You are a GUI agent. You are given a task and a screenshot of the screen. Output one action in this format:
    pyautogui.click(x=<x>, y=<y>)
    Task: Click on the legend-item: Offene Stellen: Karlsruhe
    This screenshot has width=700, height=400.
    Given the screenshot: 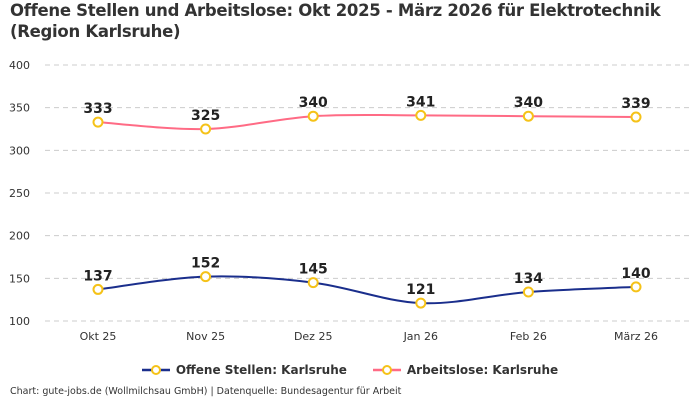 What is the action you would take?
    pyautogui.click(x=244, y=370)
    